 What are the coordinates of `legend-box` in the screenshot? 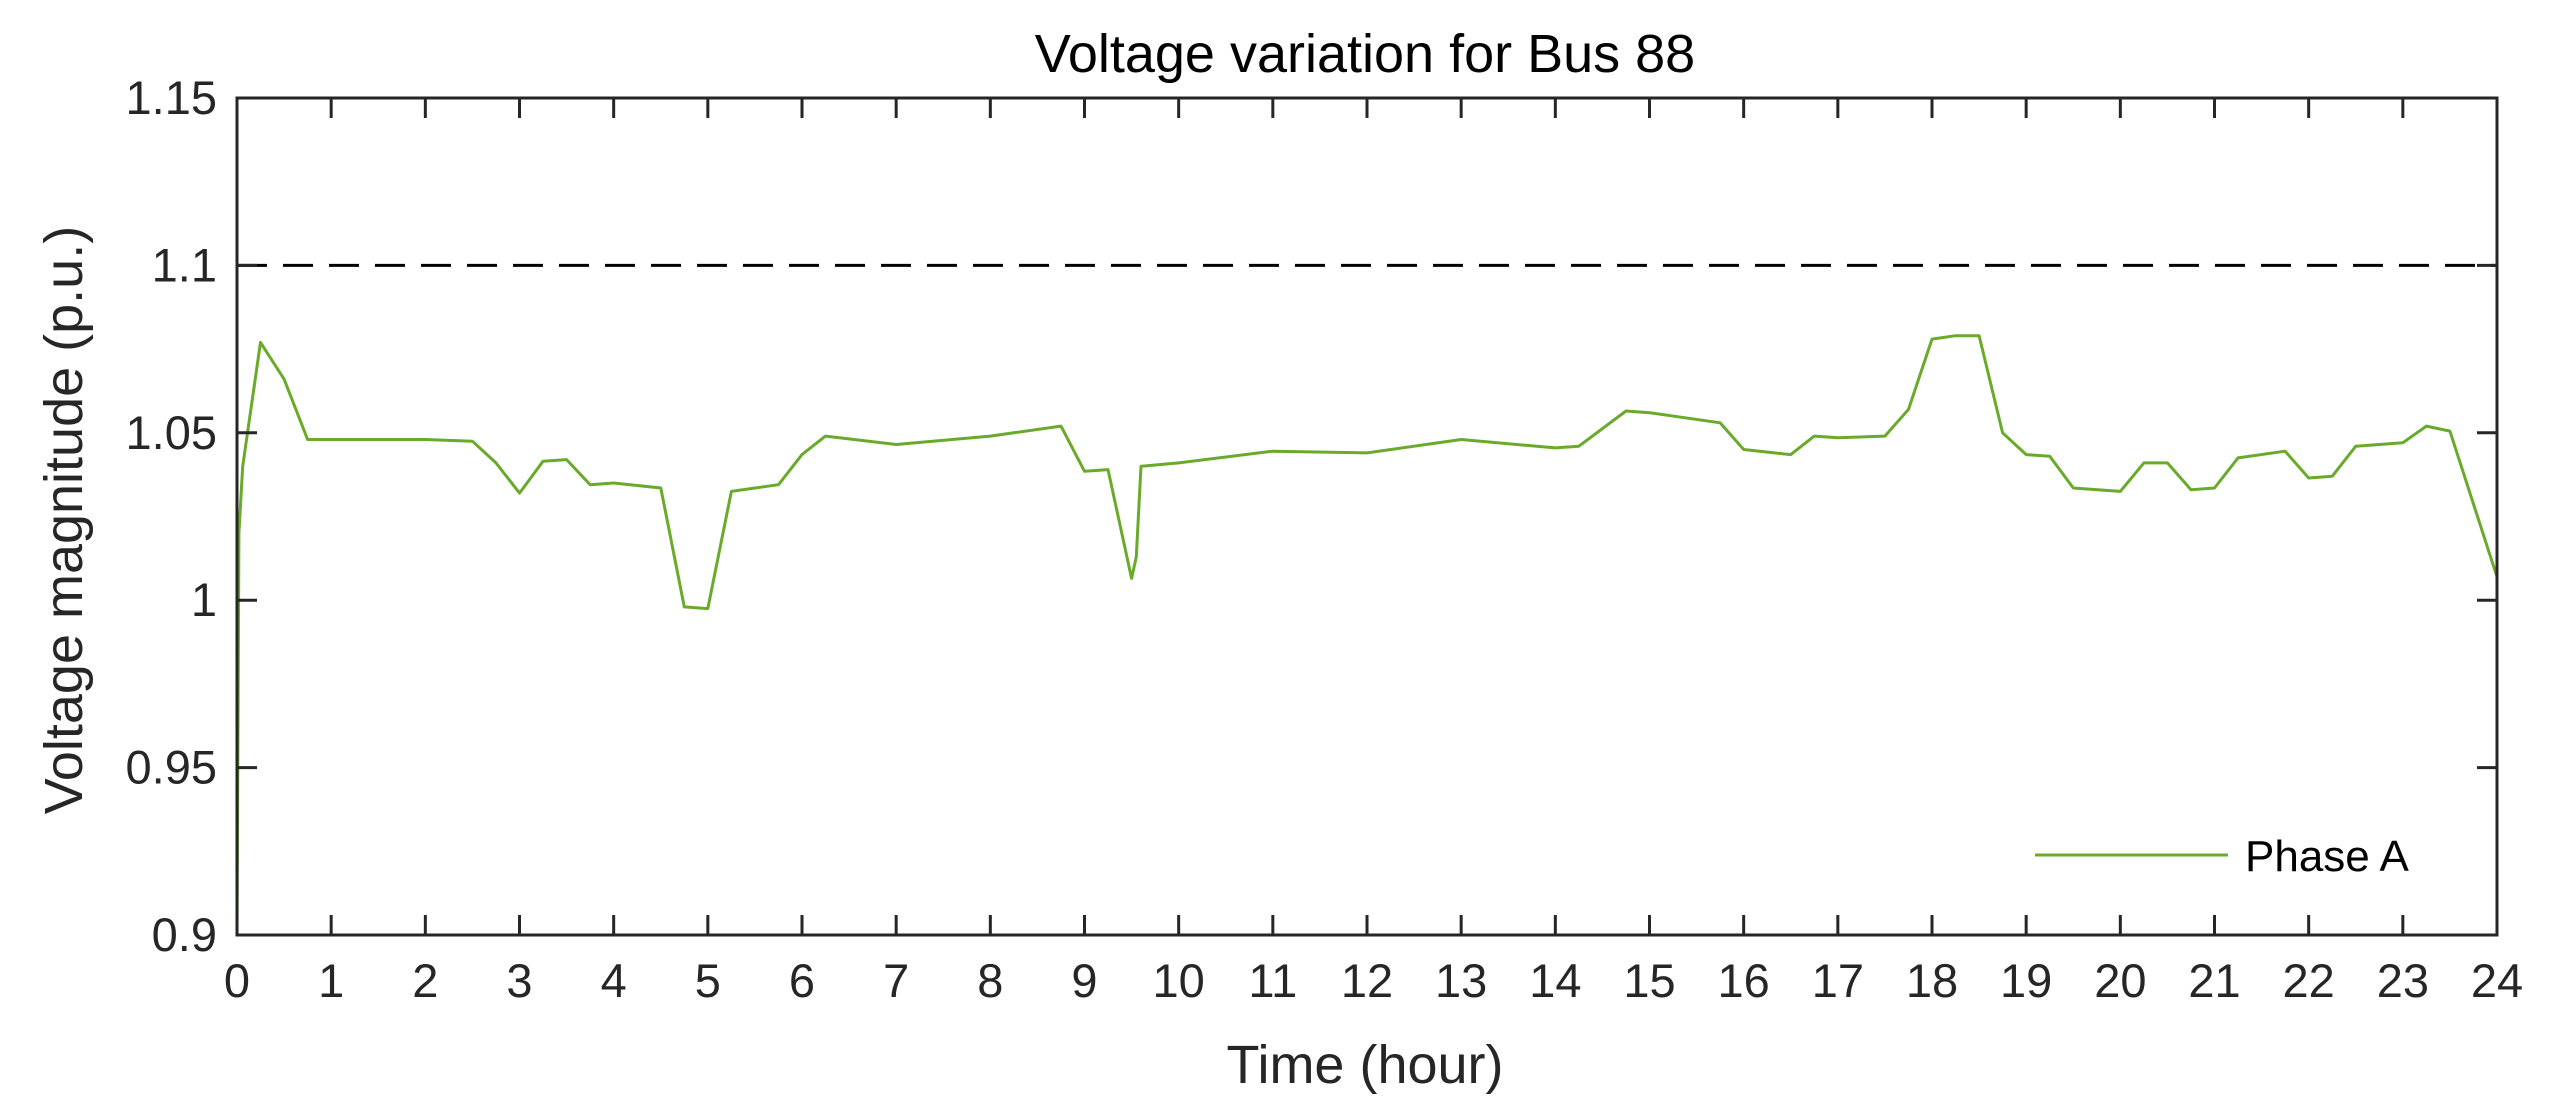 It's located at (2245, 861).